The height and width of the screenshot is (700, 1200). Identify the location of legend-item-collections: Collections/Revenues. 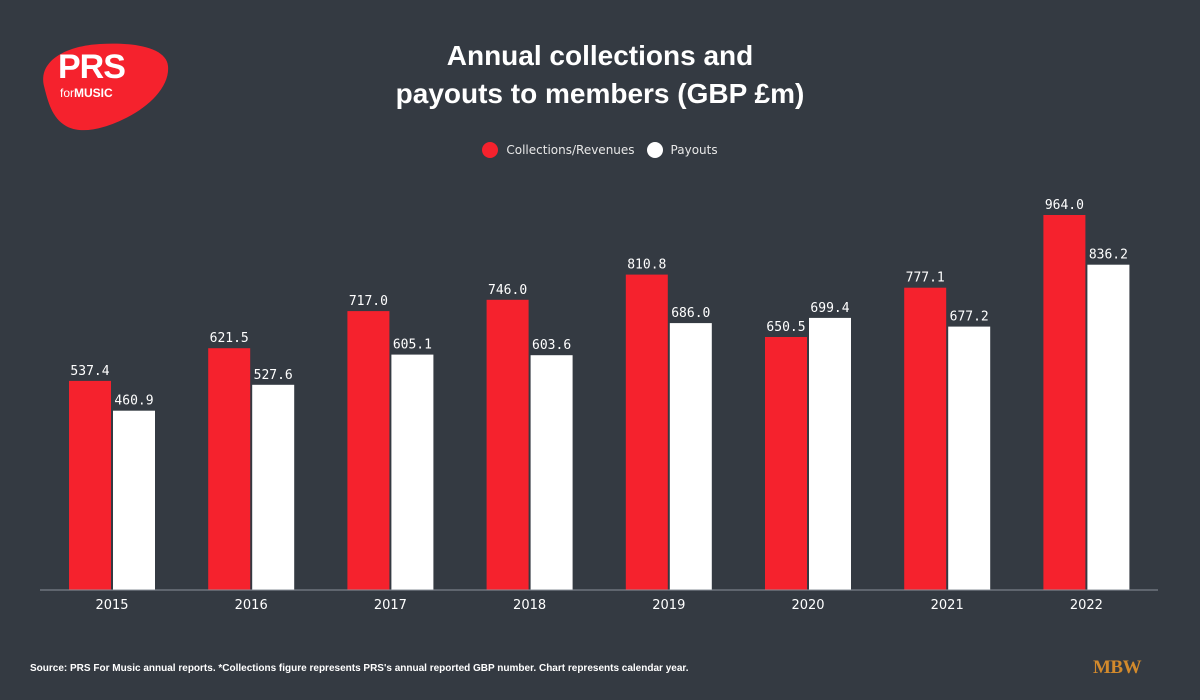
(558, 150).